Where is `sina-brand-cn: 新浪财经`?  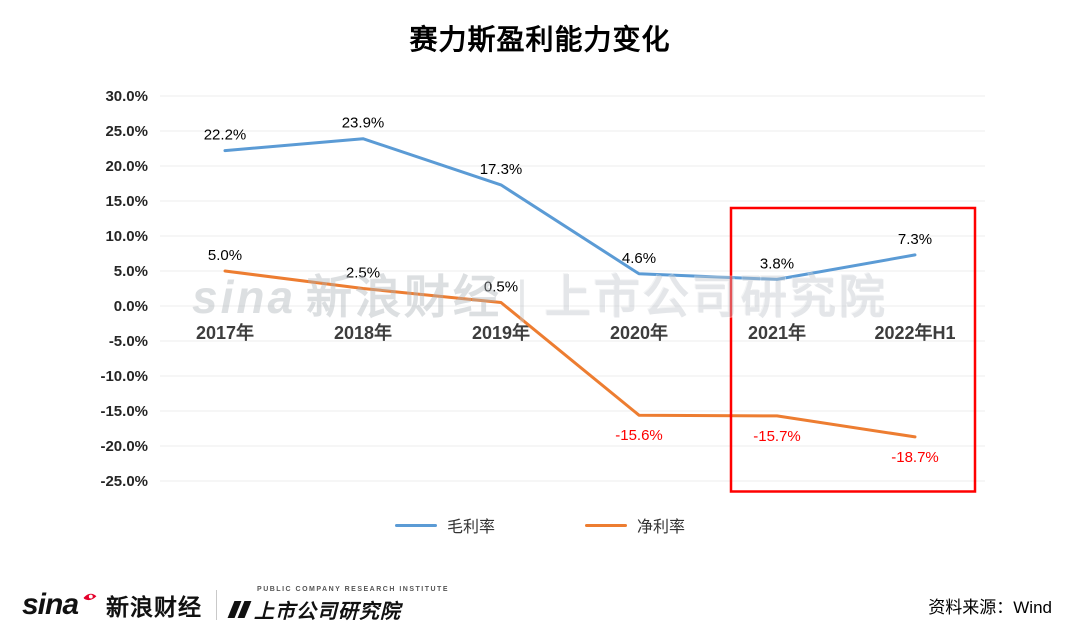
sina-brand-cn: 新浪财经 is located at coordinates (154, 607).